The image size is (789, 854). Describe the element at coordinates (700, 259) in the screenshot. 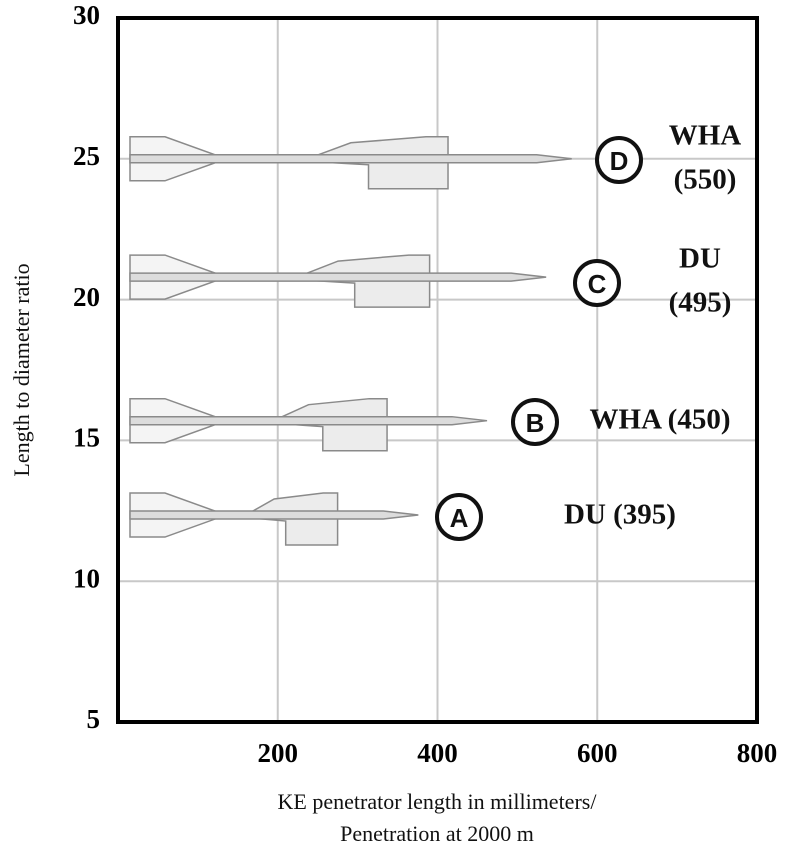

I see `penetrator-label: DU` at that location.